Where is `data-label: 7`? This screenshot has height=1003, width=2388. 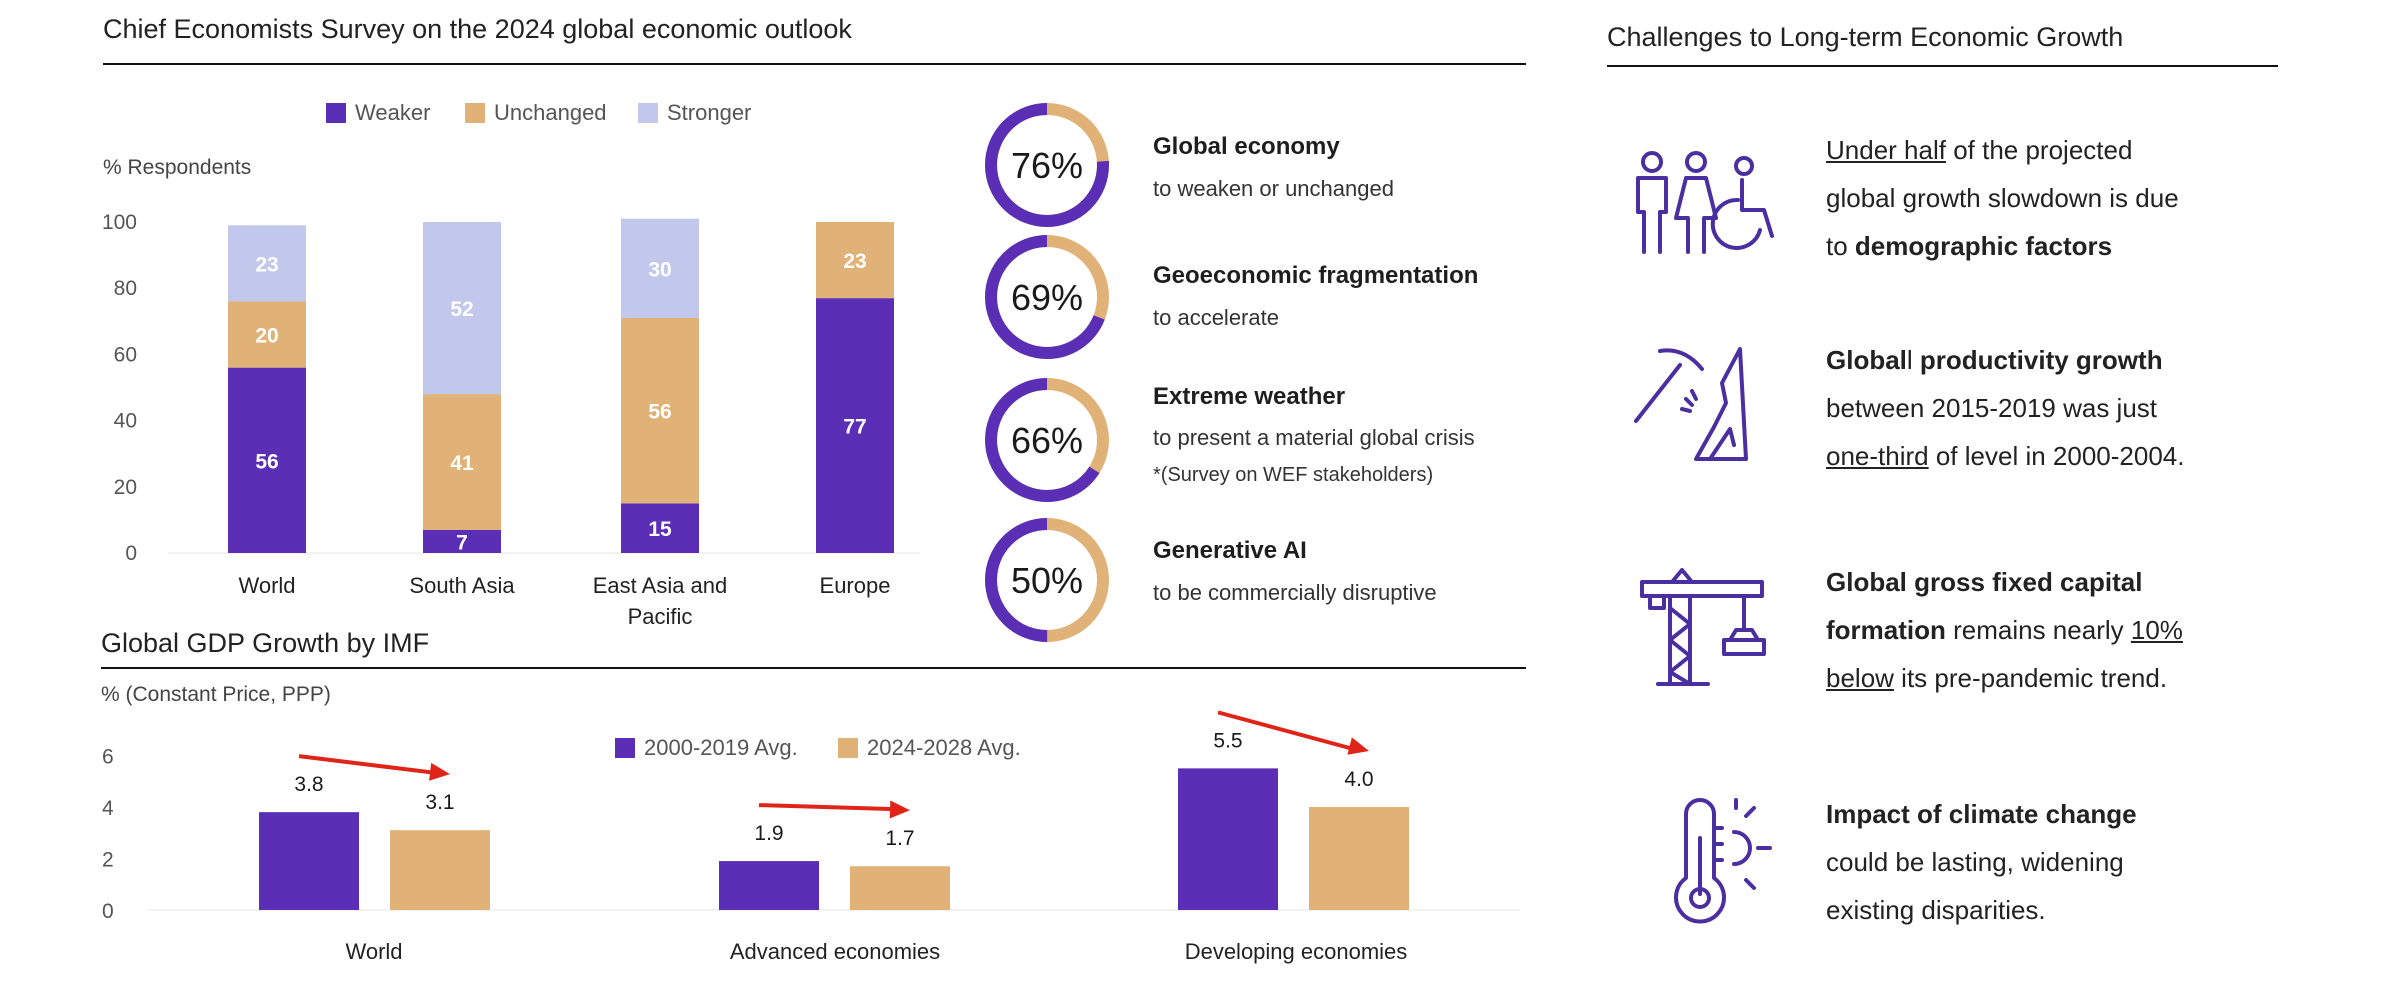 data-label: 7 is located at coordinates (462, 542).